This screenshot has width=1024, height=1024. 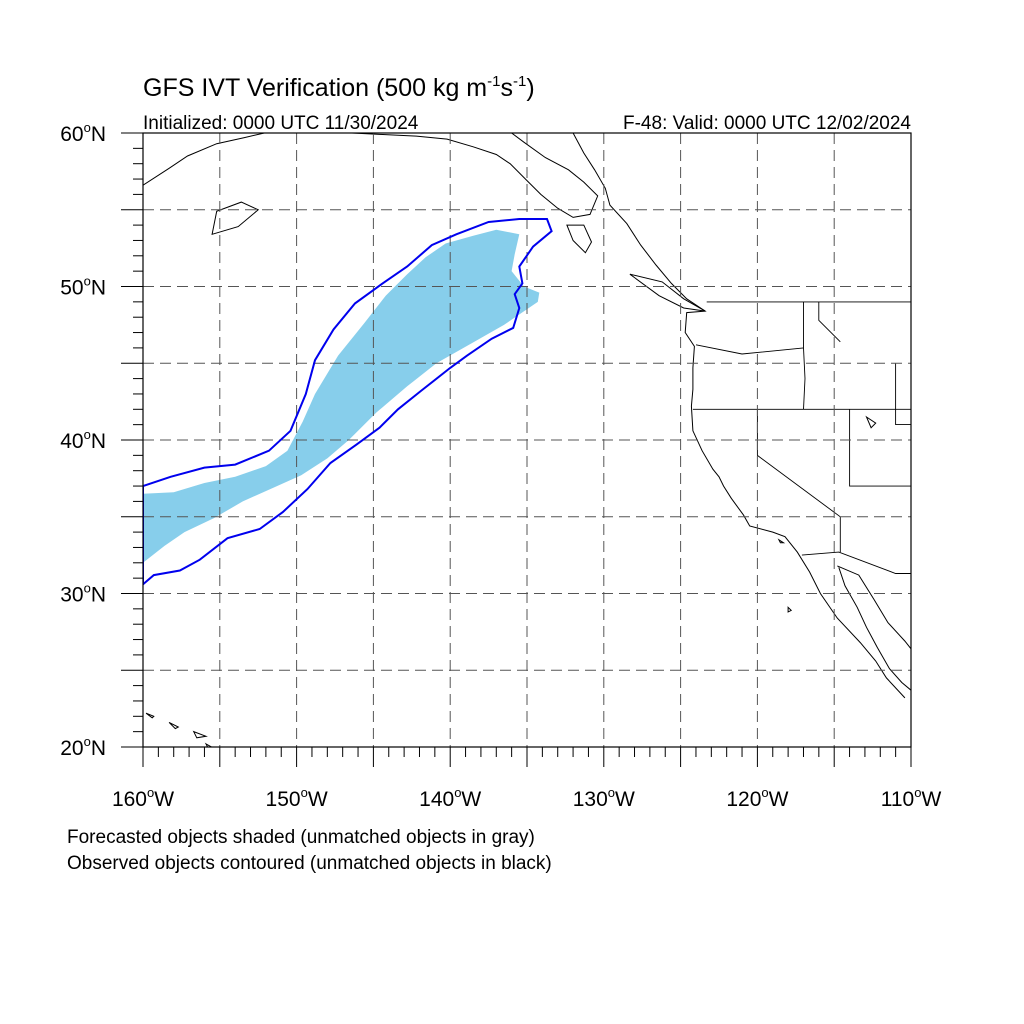 What do you see at coordinates (83, 440) in the screenshot?
I see `lat-tick-label: 40oN` at bounding box center [83, 440].